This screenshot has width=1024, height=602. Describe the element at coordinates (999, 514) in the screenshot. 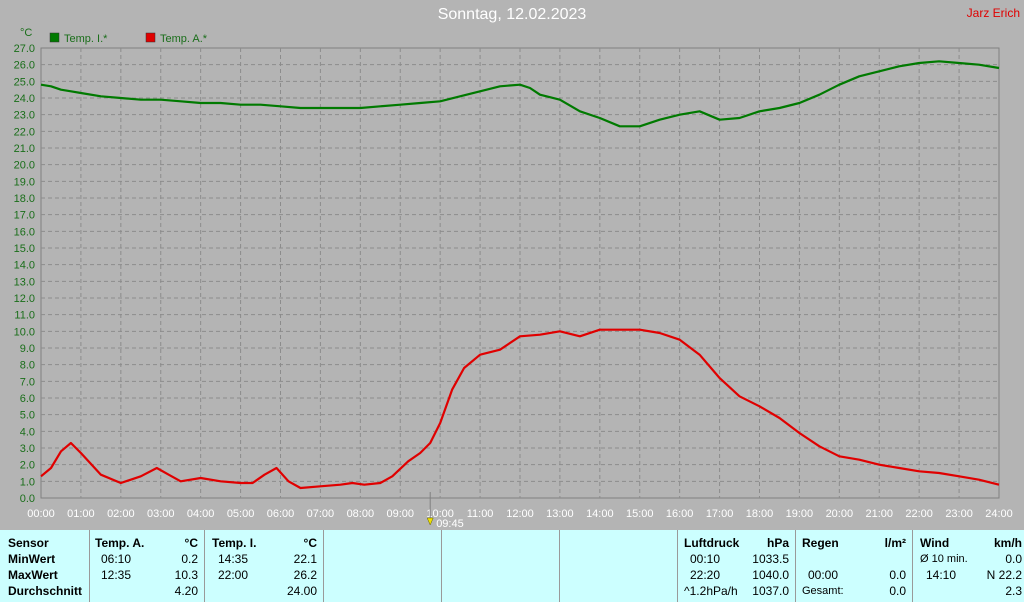

I see `x-tick-label: 24:00` at that location.